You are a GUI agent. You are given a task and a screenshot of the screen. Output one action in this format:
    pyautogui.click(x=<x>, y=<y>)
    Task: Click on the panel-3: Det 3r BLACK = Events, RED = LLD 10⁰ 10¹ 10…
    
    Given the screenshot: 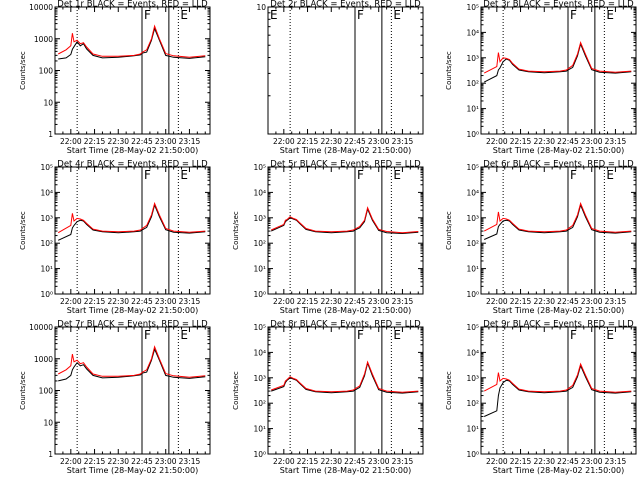 What is the action you would take?
    pyautogui.click(x=541, y=77)
    